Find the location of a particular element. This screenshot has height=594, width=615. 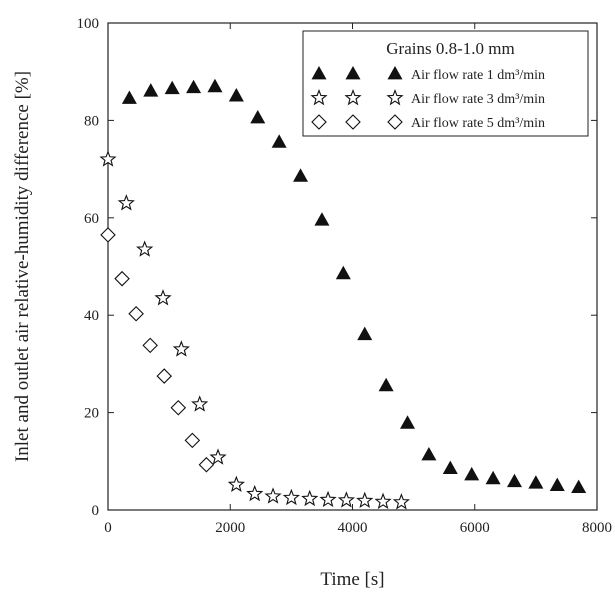

legend-item: Air flow rate 3 dm³/min is located at coordinates (427, 97).